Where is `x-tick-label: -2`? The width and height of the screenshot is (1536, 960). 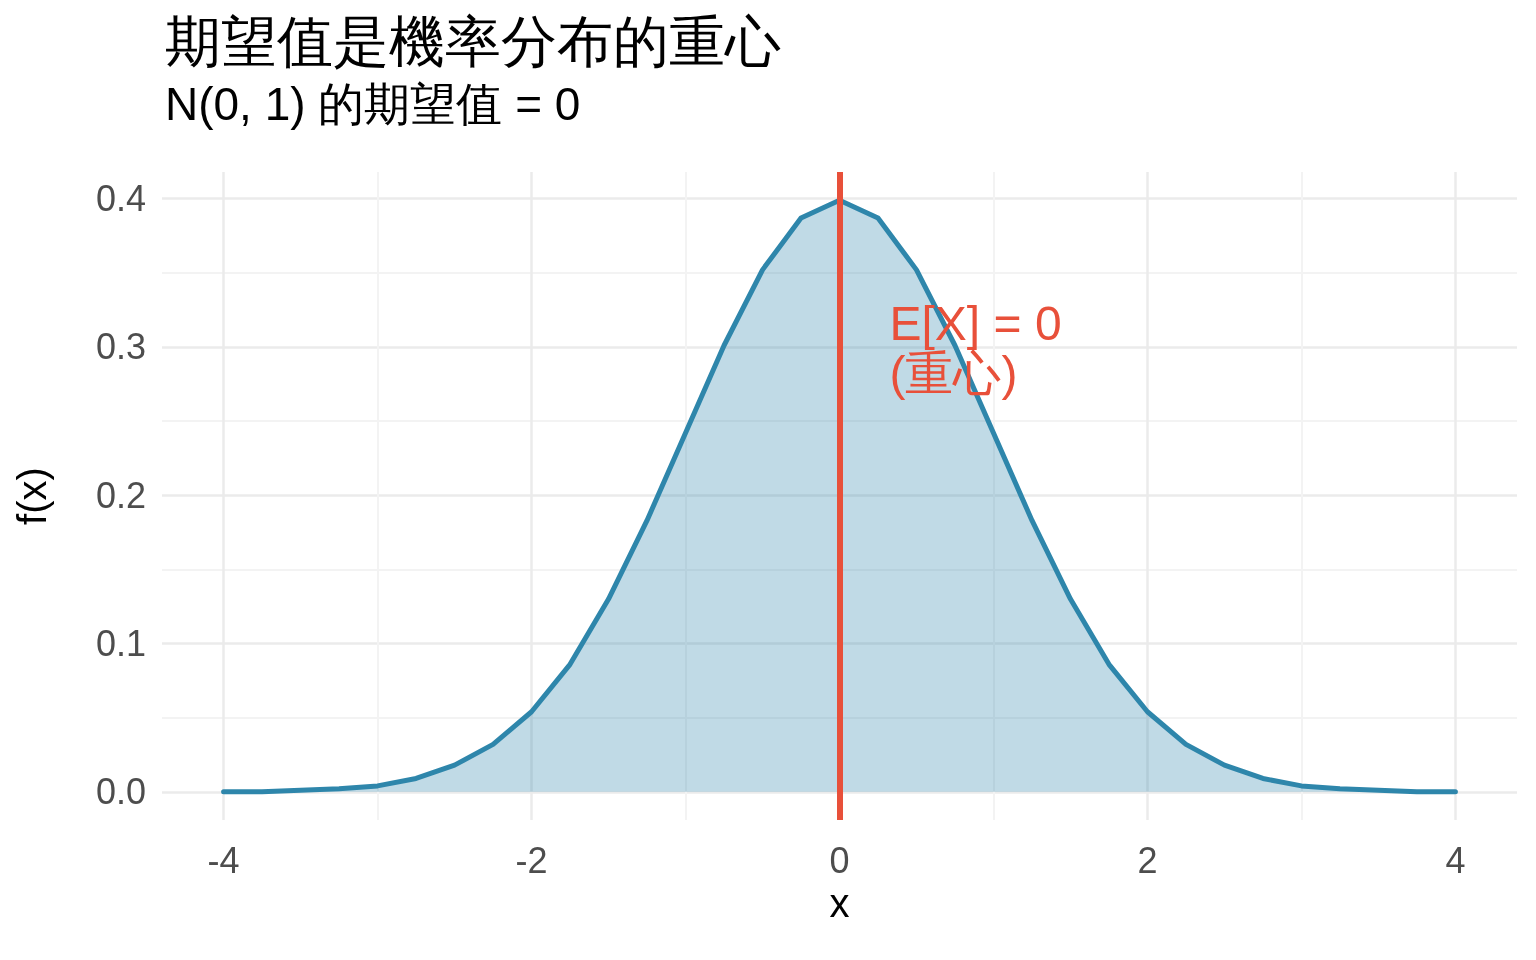
x-tick-label: -2 is located at coordinates (531, 860).